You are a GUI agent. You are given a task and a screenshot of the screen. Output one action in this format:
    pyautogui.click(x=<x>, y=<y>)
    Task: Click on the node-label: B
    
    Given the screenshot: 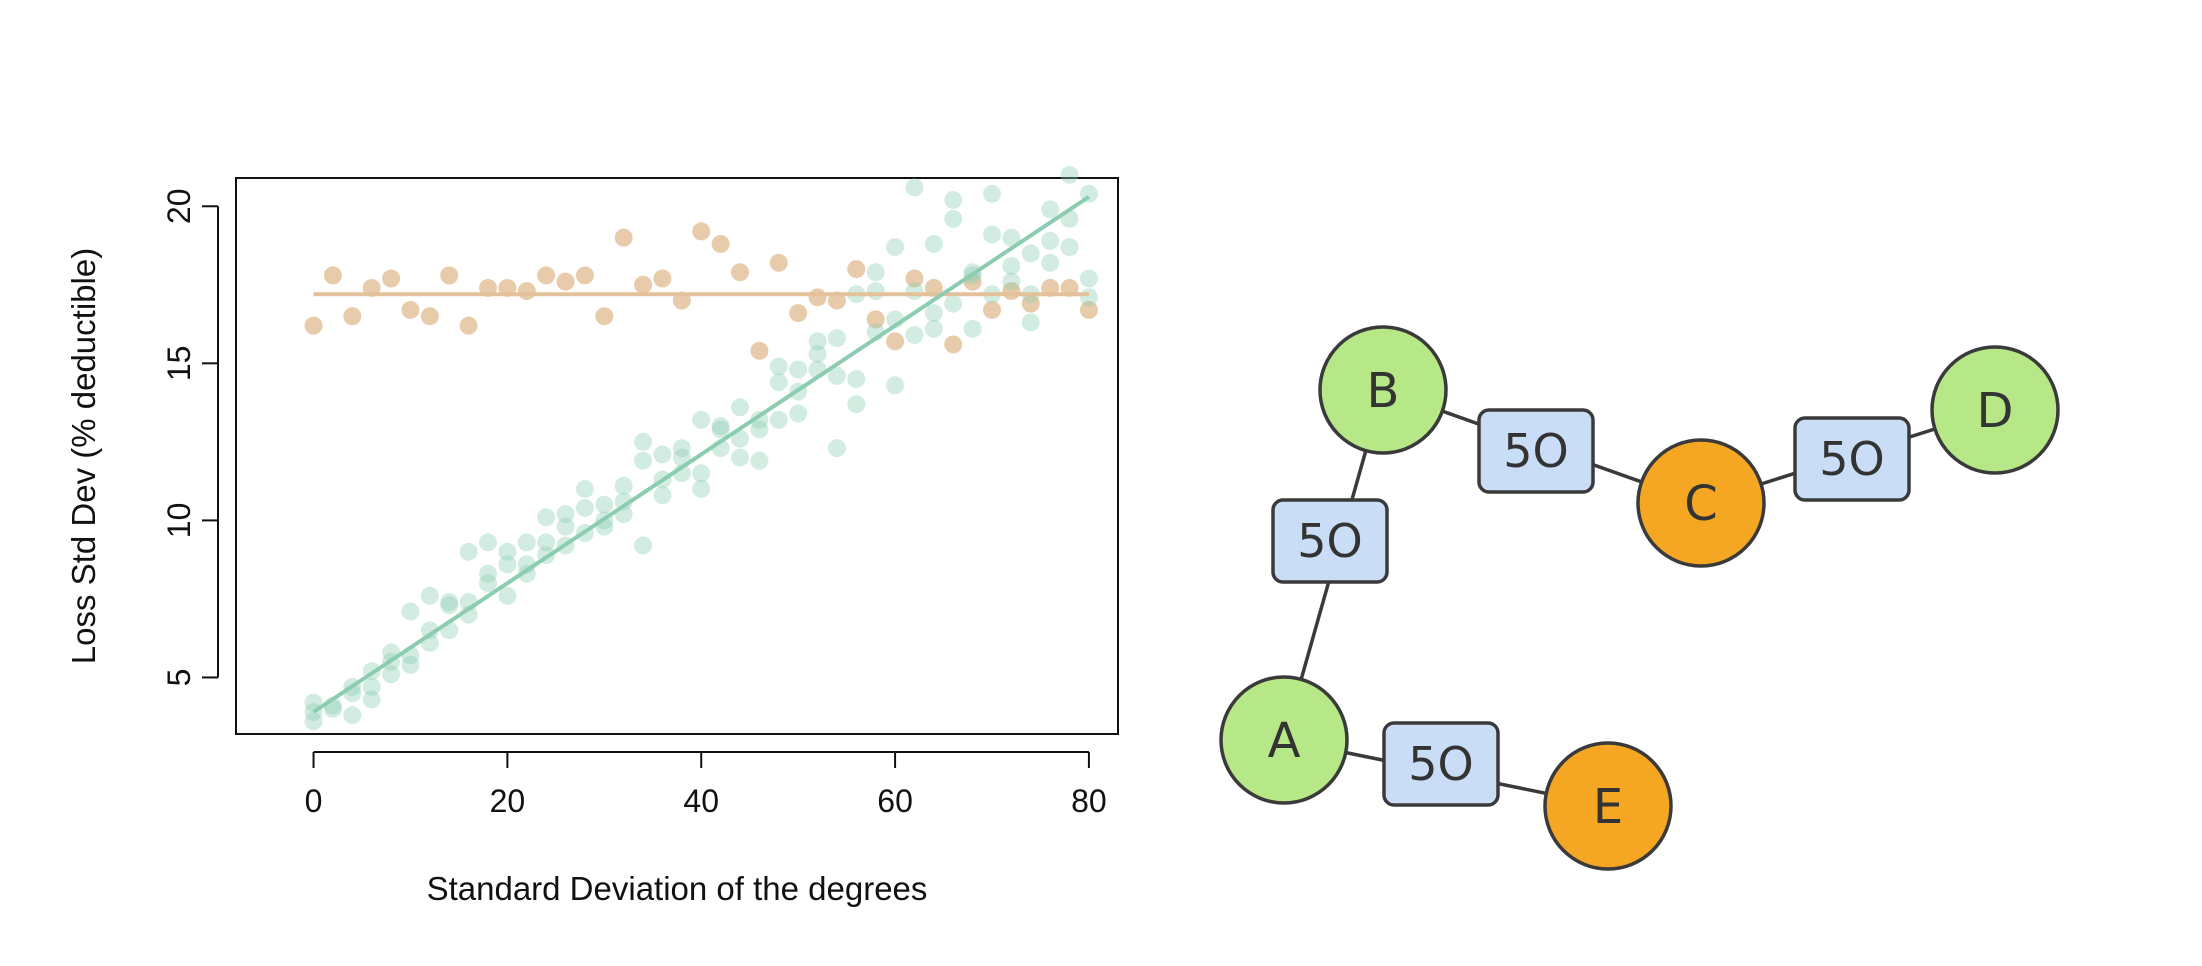 What is the action you would take?
    pyautogui.click(x=1383, y=391)
    